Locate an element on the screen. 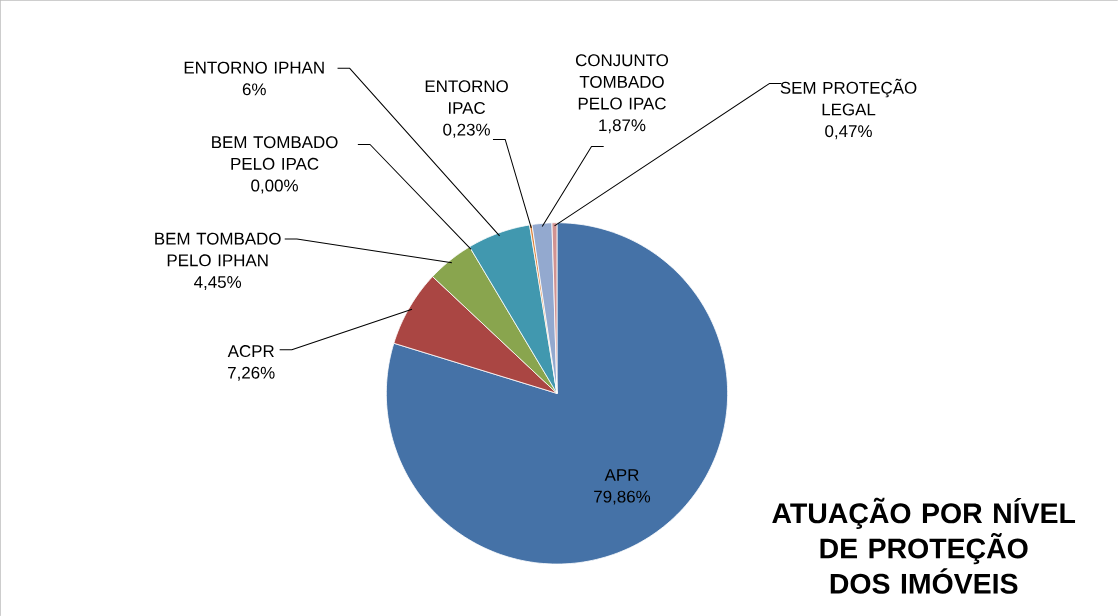  data-label: 4,45% is located at coordinates (218, 283).